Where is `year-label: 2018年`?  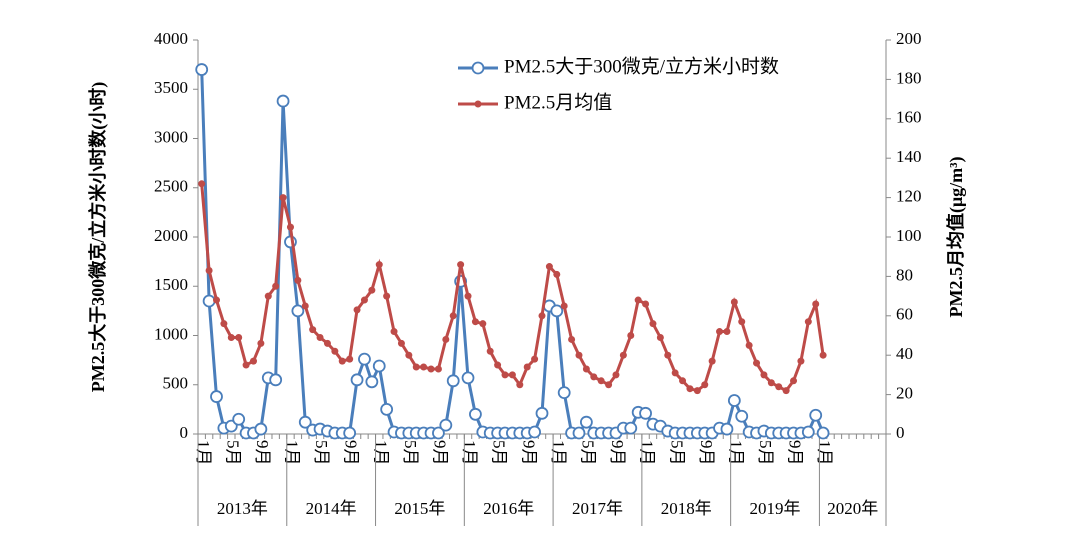 year-label: 2018年 is located at coordinates (686, 508).